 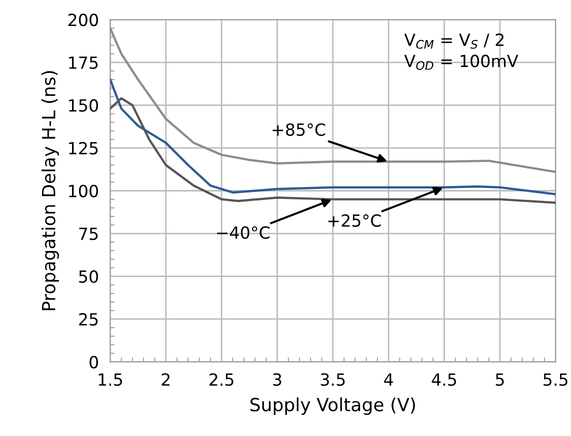 What do you see at coordinates (83, 148) in the screenshot?
I see `y-tick-label: 125` at bounding box center [83, 148].